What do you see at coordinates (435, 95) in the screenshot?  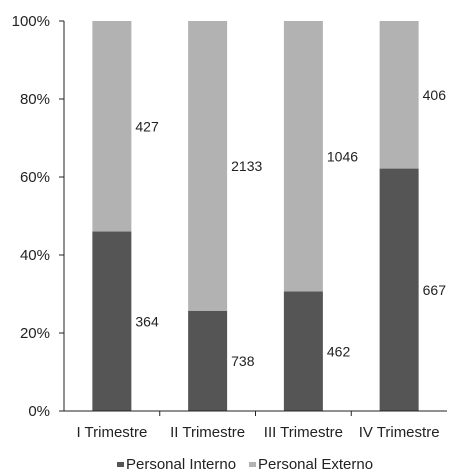 I see `data-label-personal-externo: 406` at bounding box center [435, 95].